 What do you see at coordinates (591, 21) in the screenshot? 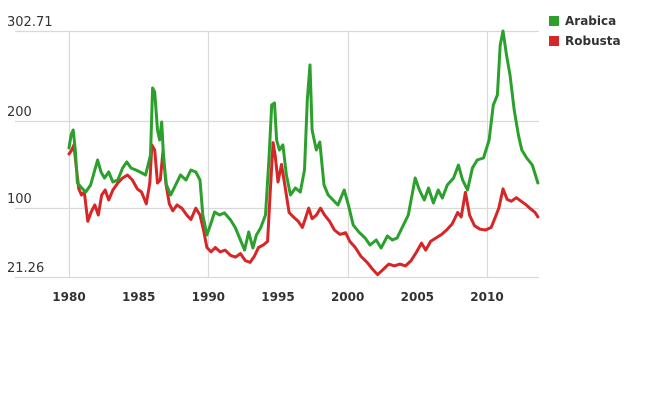
I see `legend-label: Arabica` at bounding box center [591, 21].